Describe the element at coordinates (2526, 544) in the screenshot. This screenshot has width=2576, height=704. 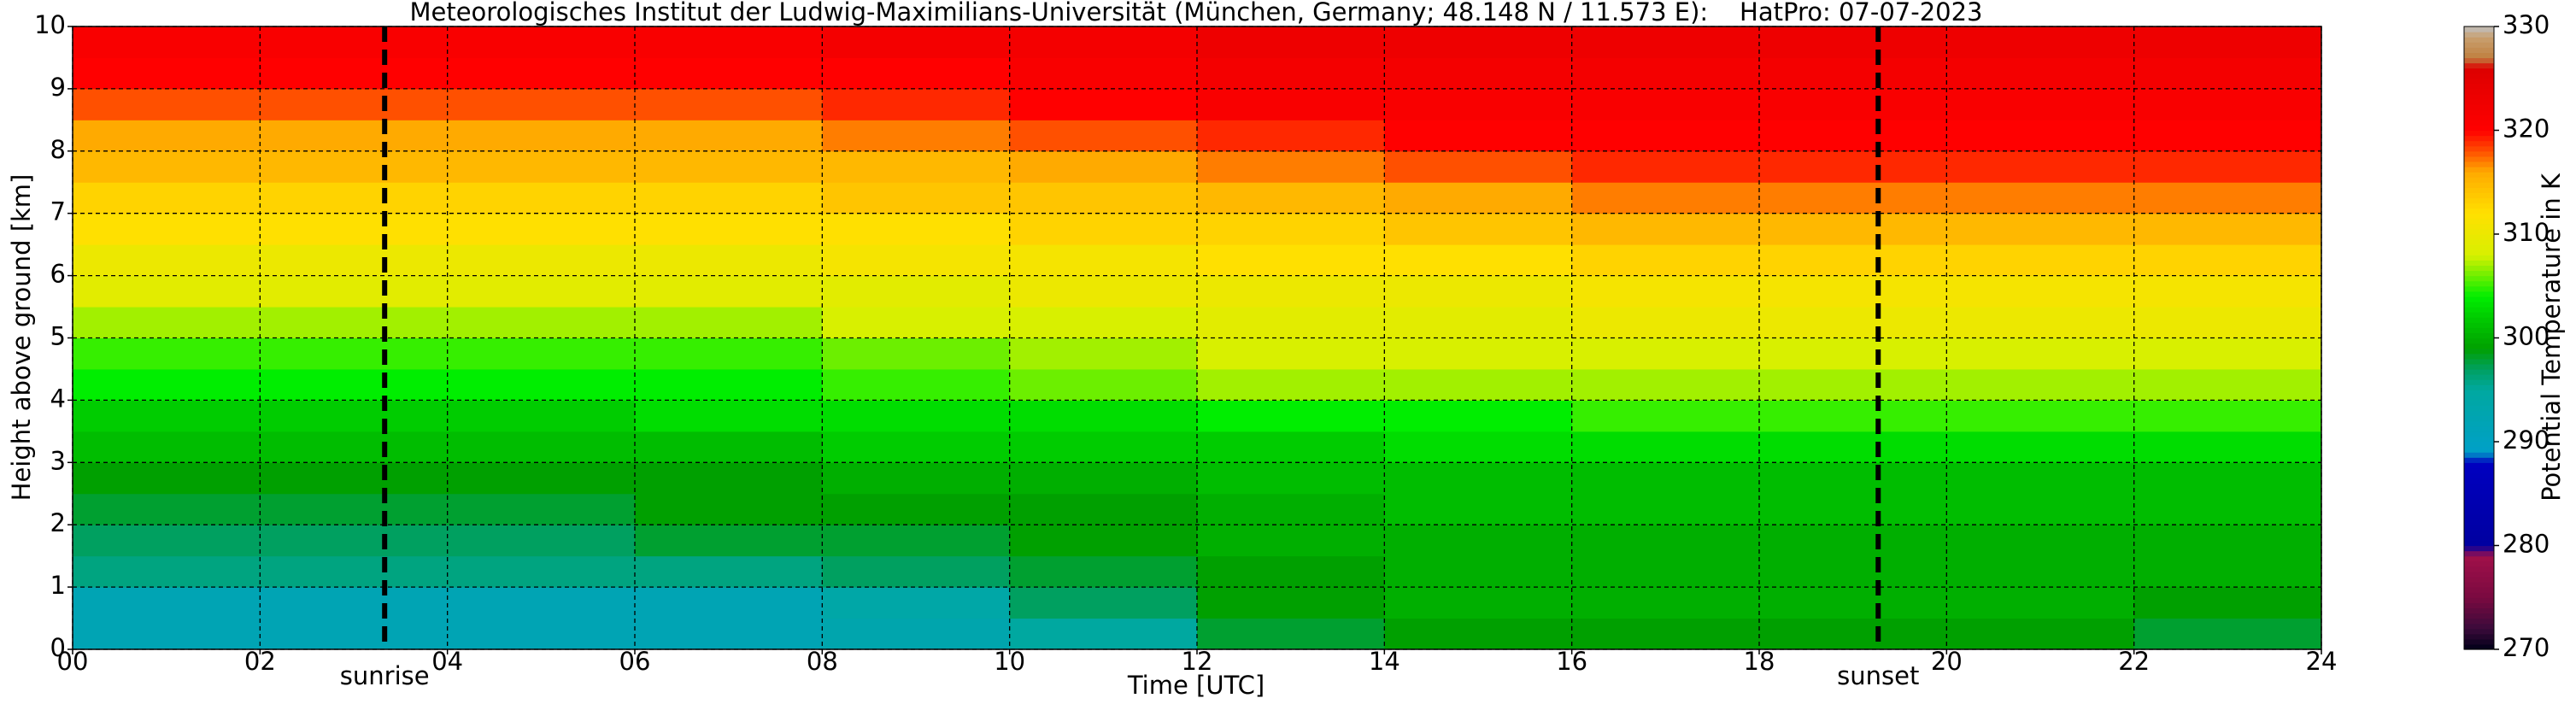
I see `colorbar-tick-label: 280` at that location.